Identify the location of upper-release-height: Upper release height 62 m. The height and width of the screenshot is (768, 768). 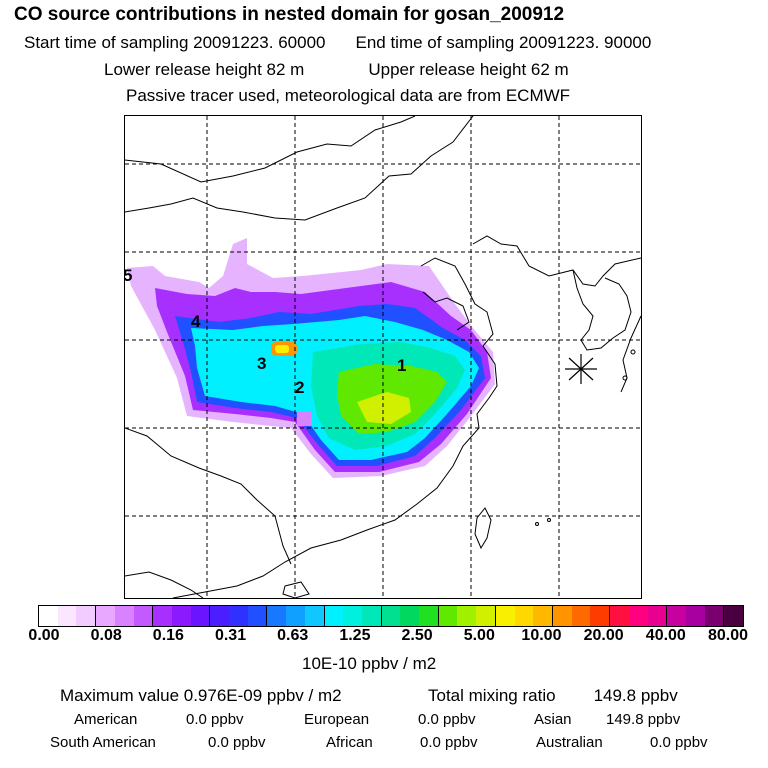
(468, 69).